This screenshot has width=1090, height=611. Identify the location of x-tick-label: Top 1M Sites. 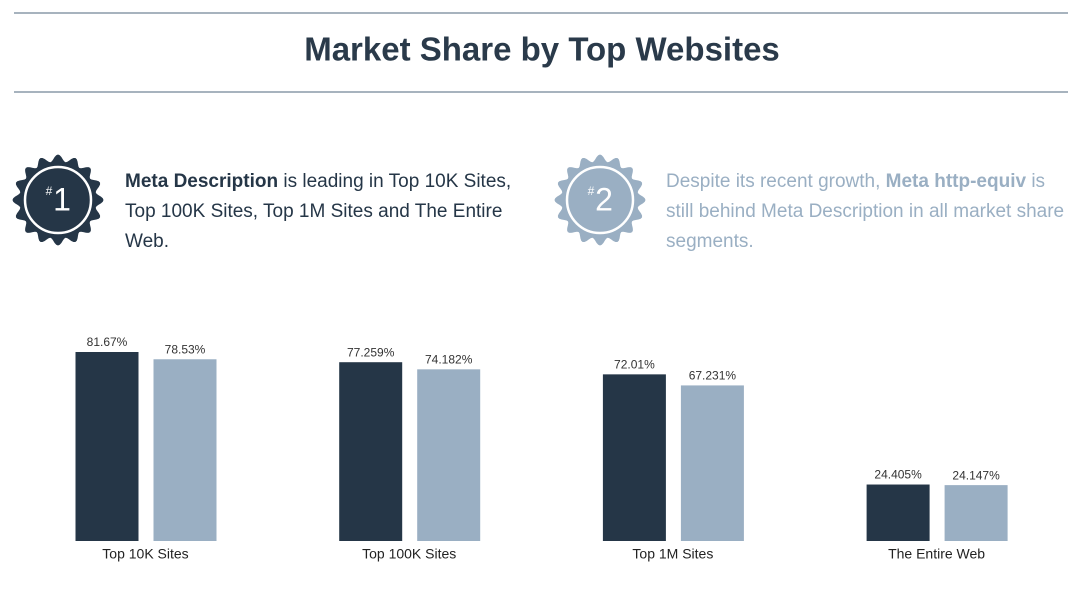
(672, 554).